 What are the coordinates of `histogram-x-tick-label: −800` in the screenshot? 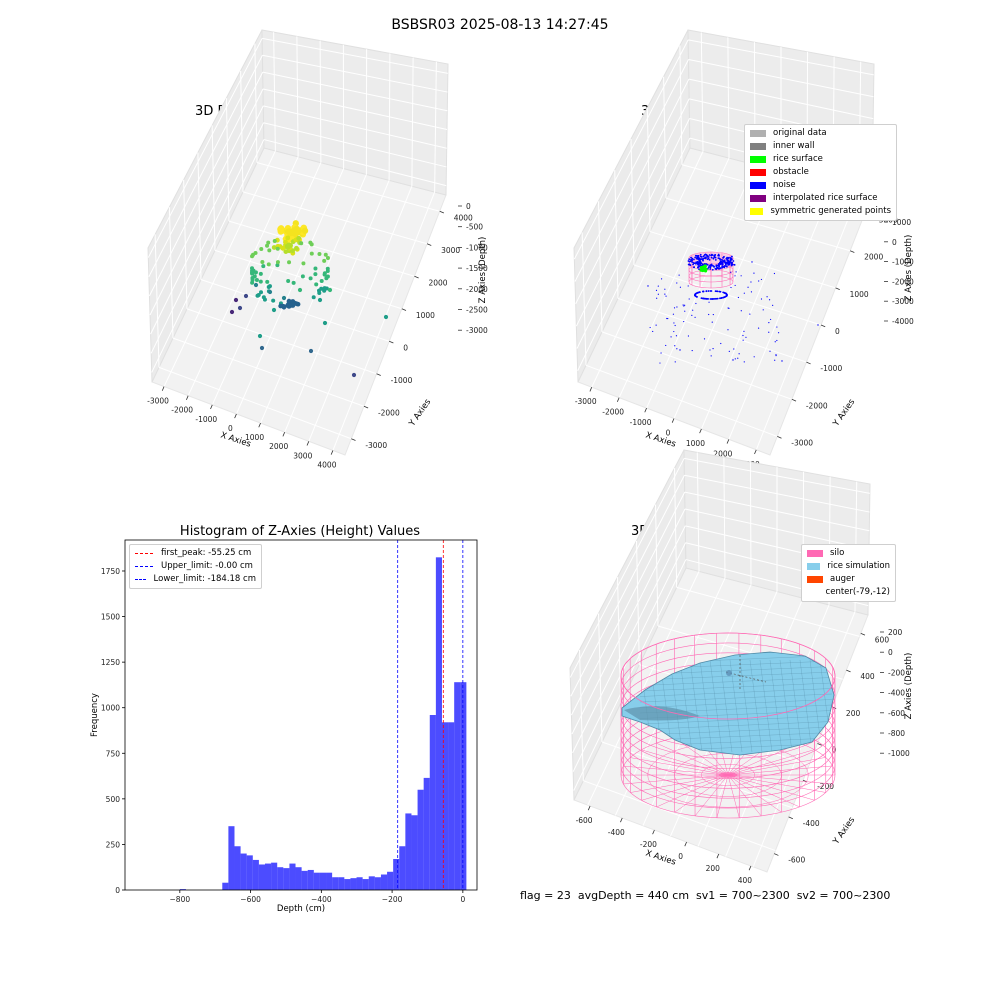 It's located at (180, 899).